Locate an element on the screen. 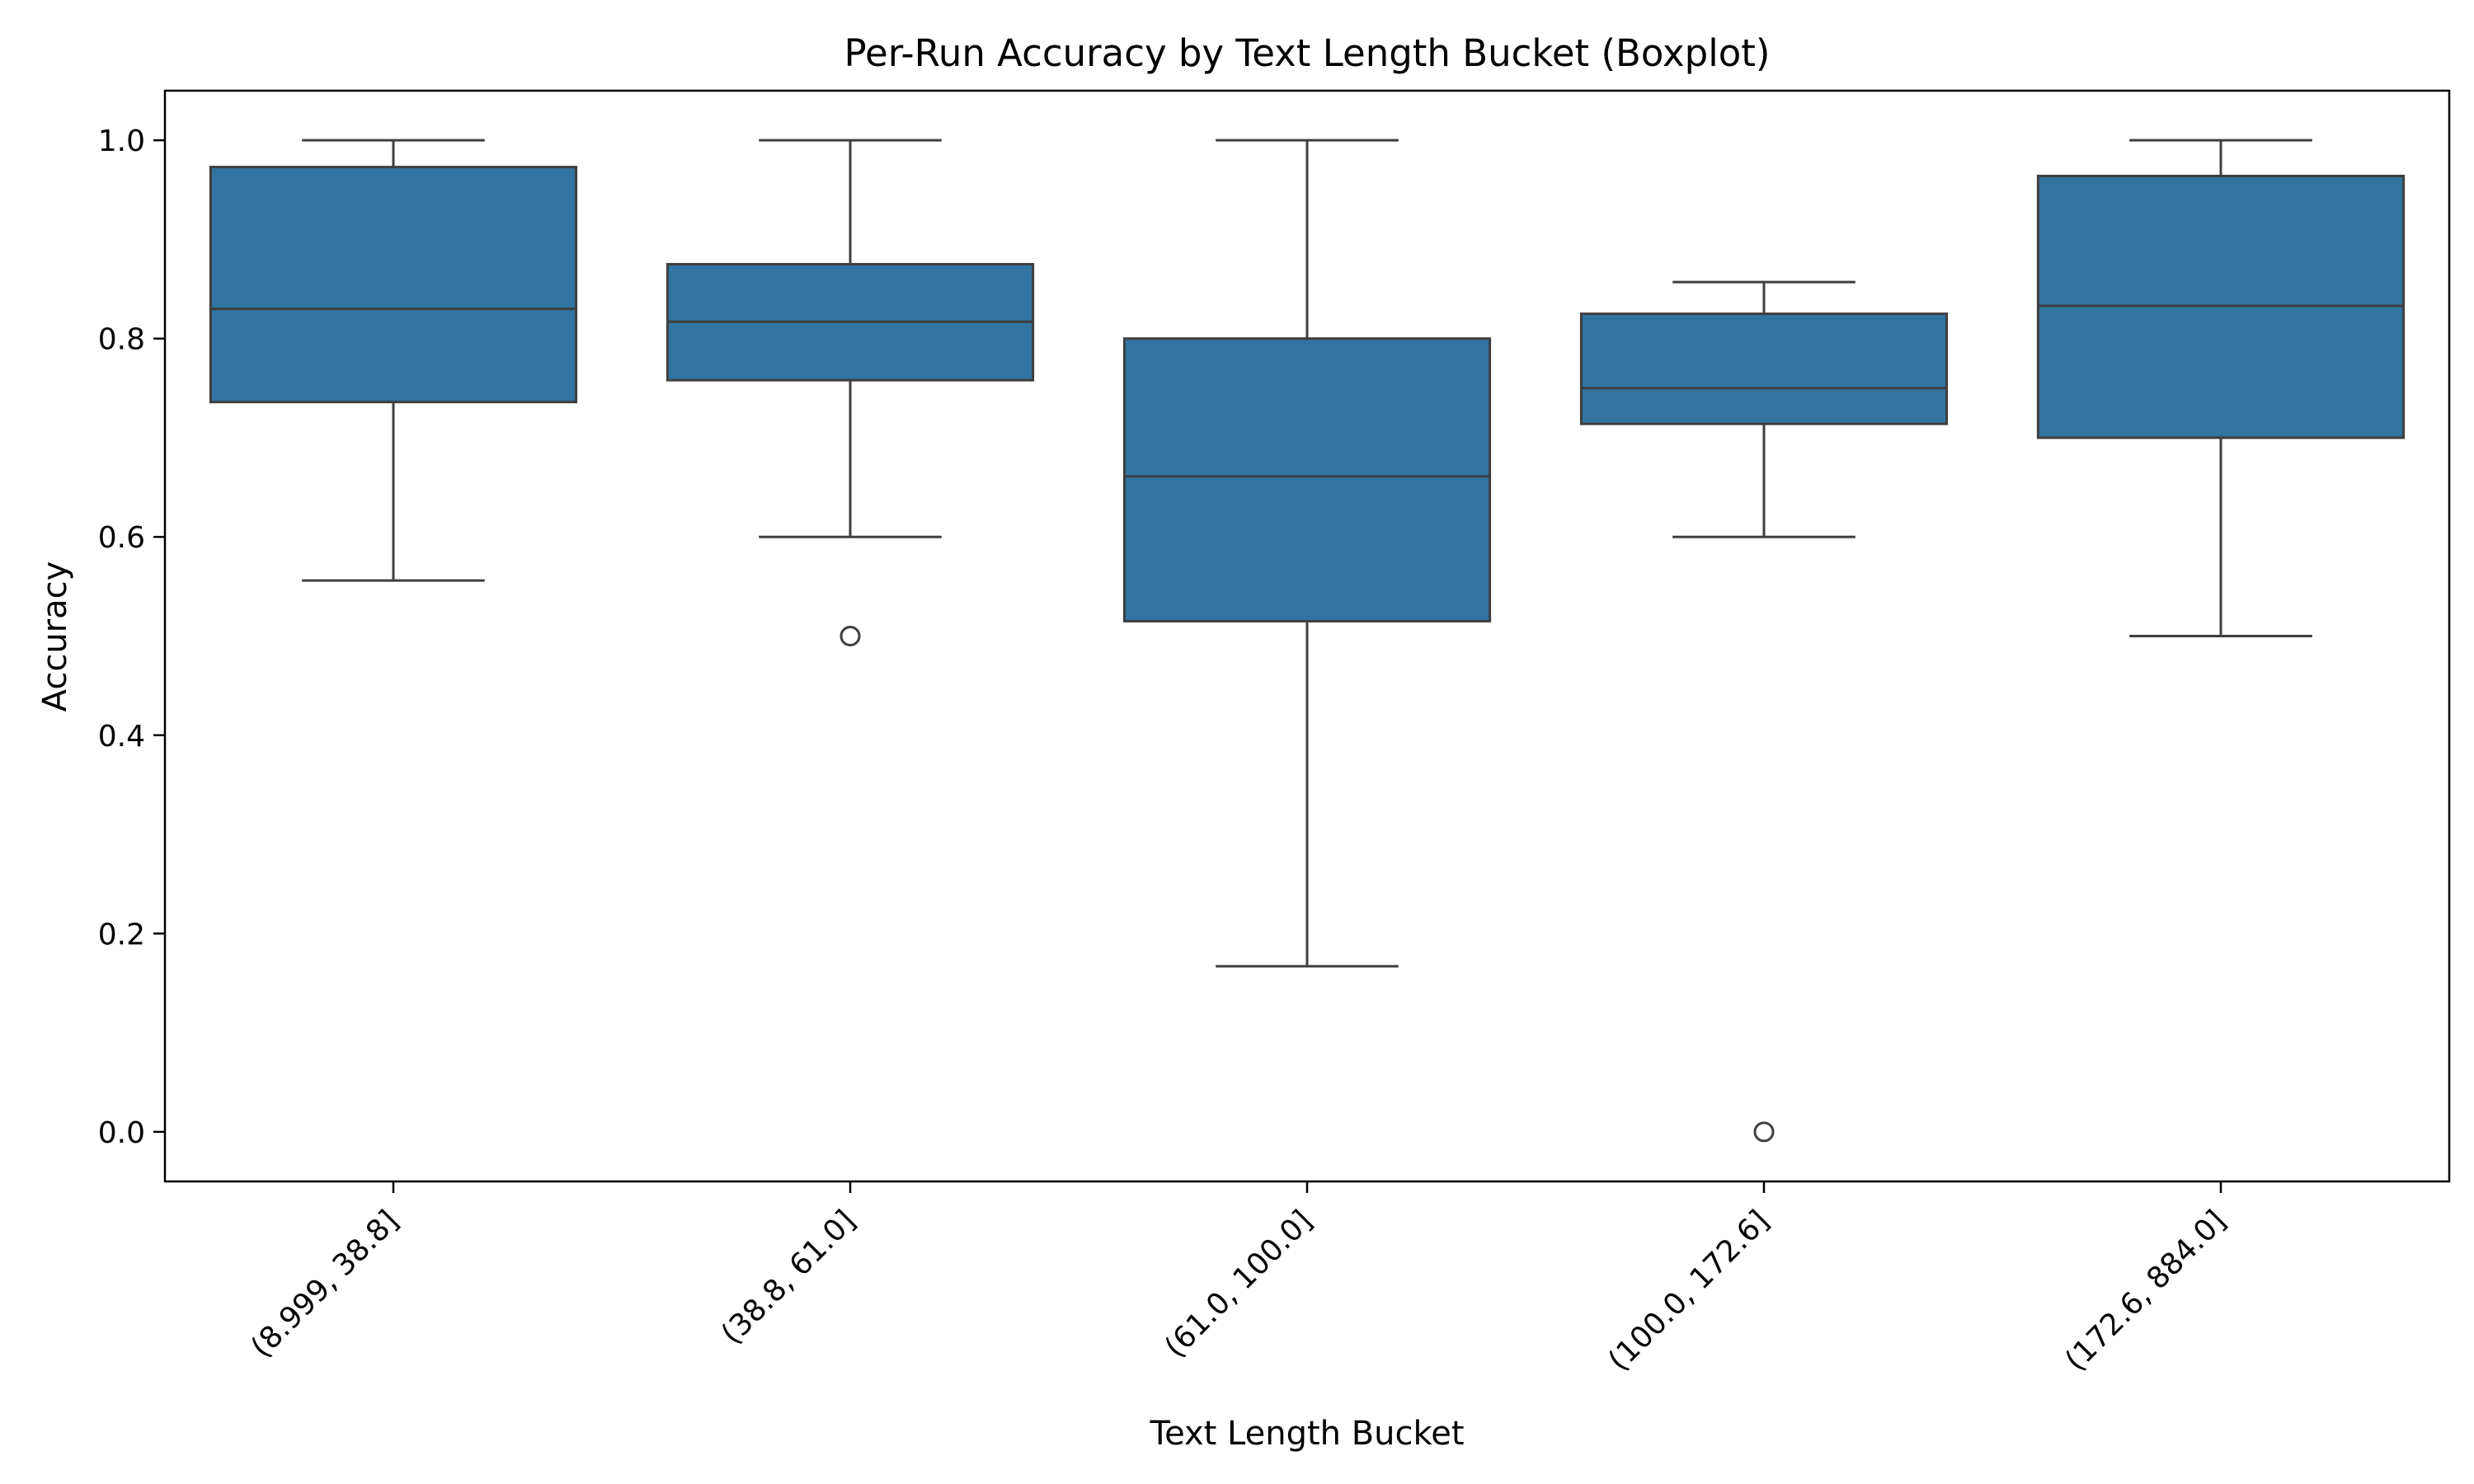  y-axis-label: Accuracy is located at coordinates (55, 636).